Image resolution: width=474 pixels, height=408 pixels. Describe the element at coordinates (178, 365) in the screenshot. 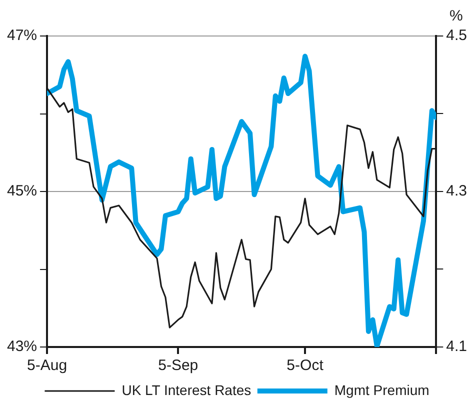

I see `x-tick-label: 5-Sep` at that location.